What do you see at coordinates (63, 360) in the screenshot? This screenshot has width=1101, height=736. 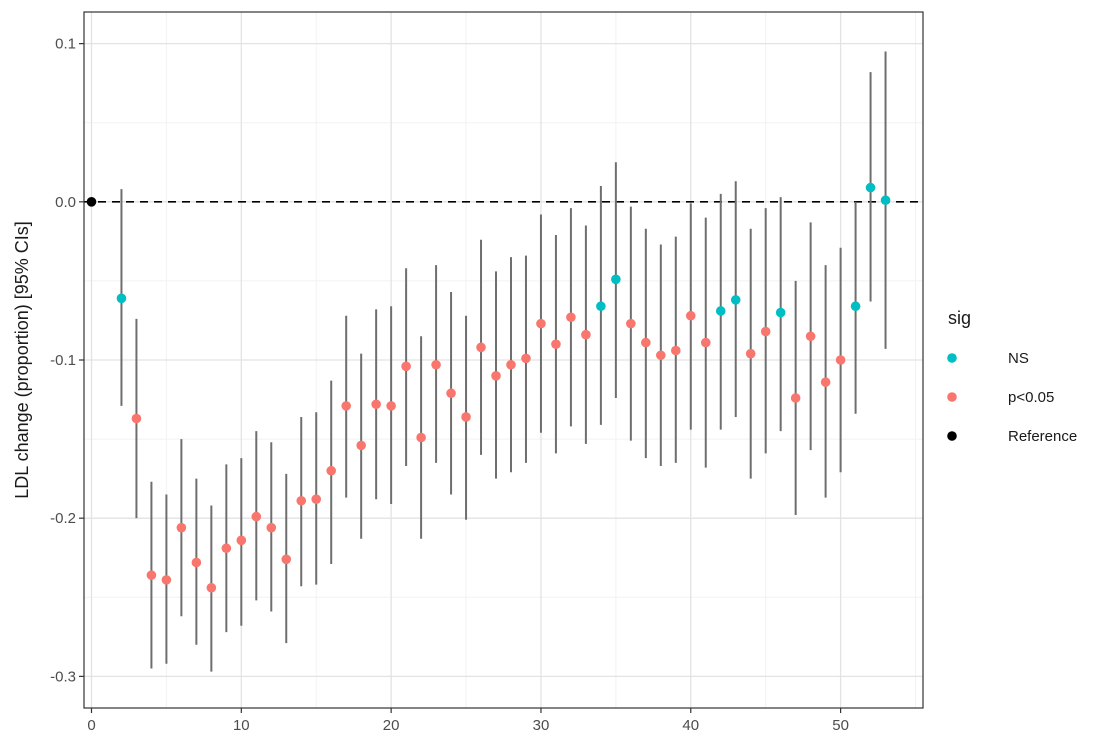 I see `y-tick-label: -0.1` at bounding box center [63, 360].